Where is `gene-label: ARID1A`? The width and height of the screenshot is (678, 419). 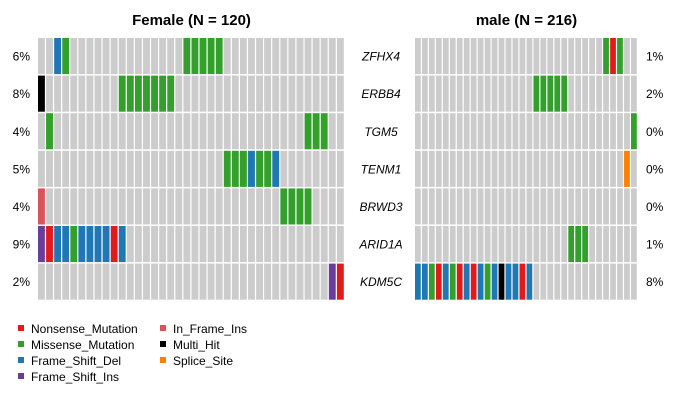
gene-label: ARID1A is located at coordinates (380, 245).